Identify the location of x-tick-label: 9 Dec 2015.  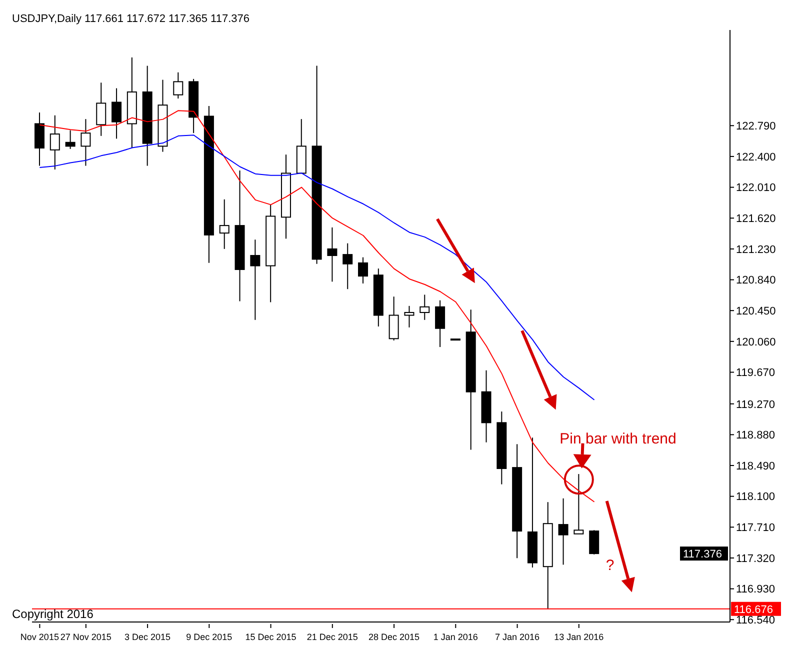
(209, 637).